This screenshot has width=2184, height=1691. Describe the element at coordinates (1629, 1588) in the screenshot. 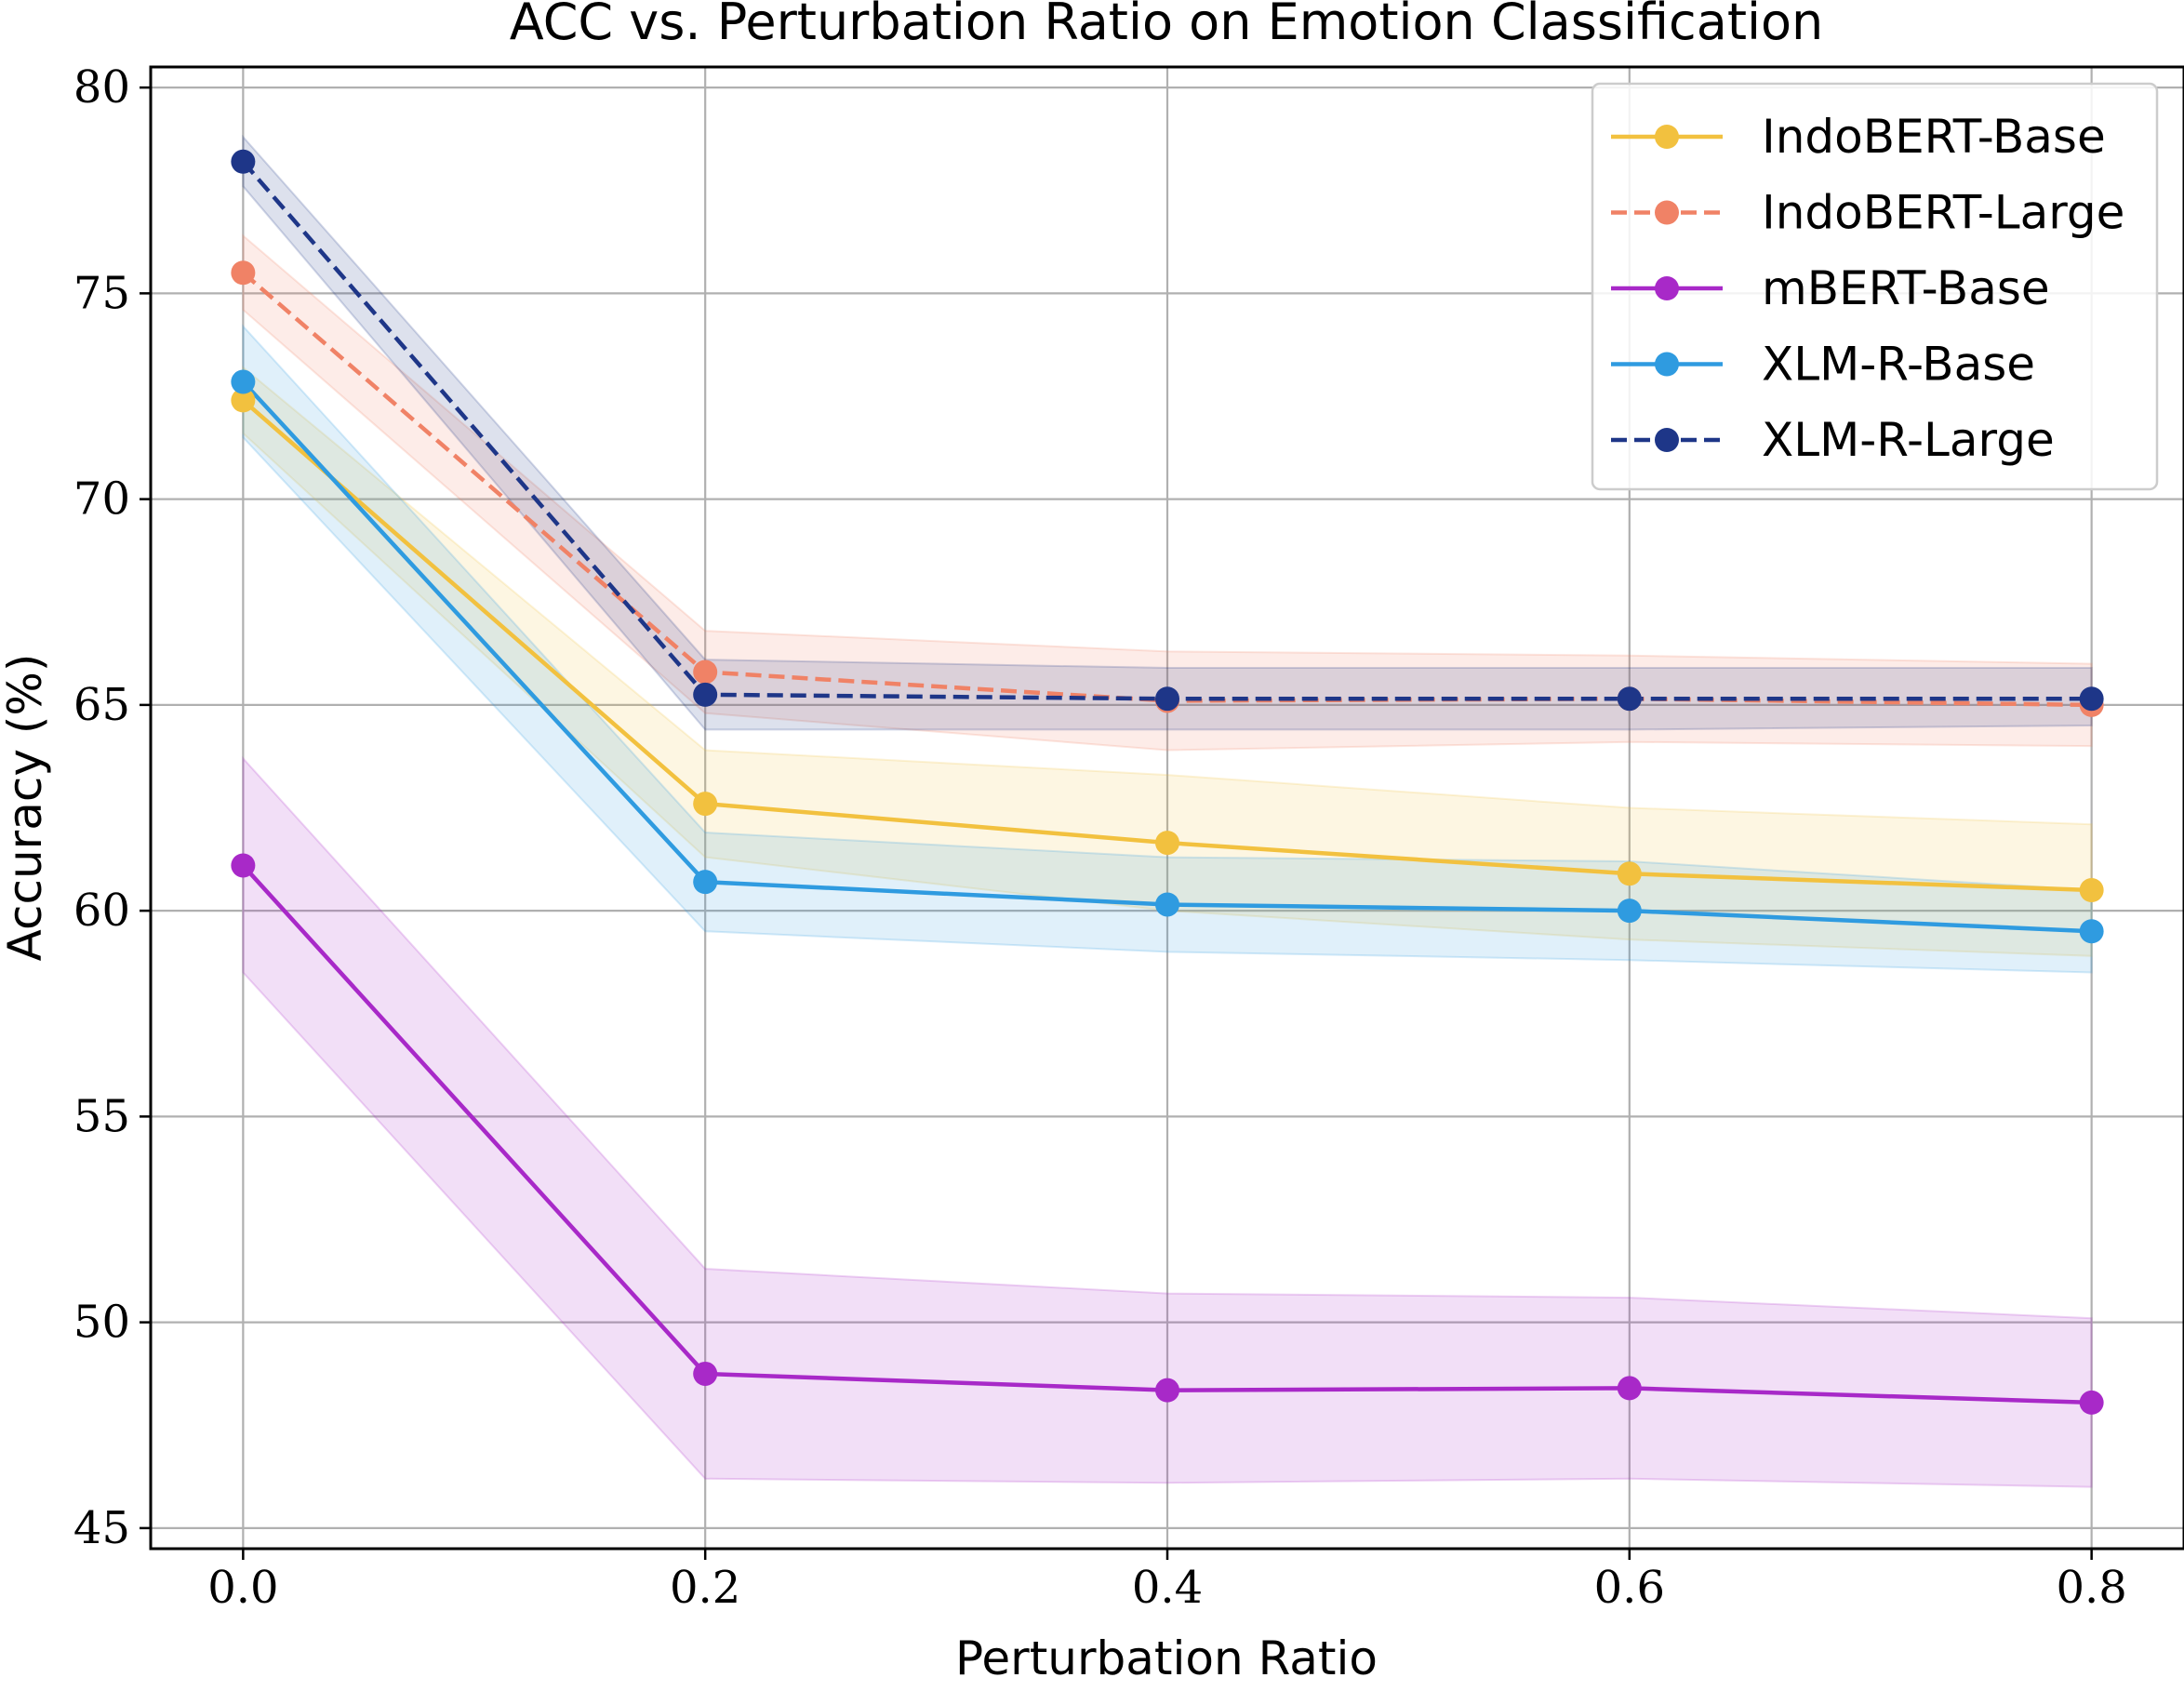

I see `x-tick-label: 0.6` at that location.